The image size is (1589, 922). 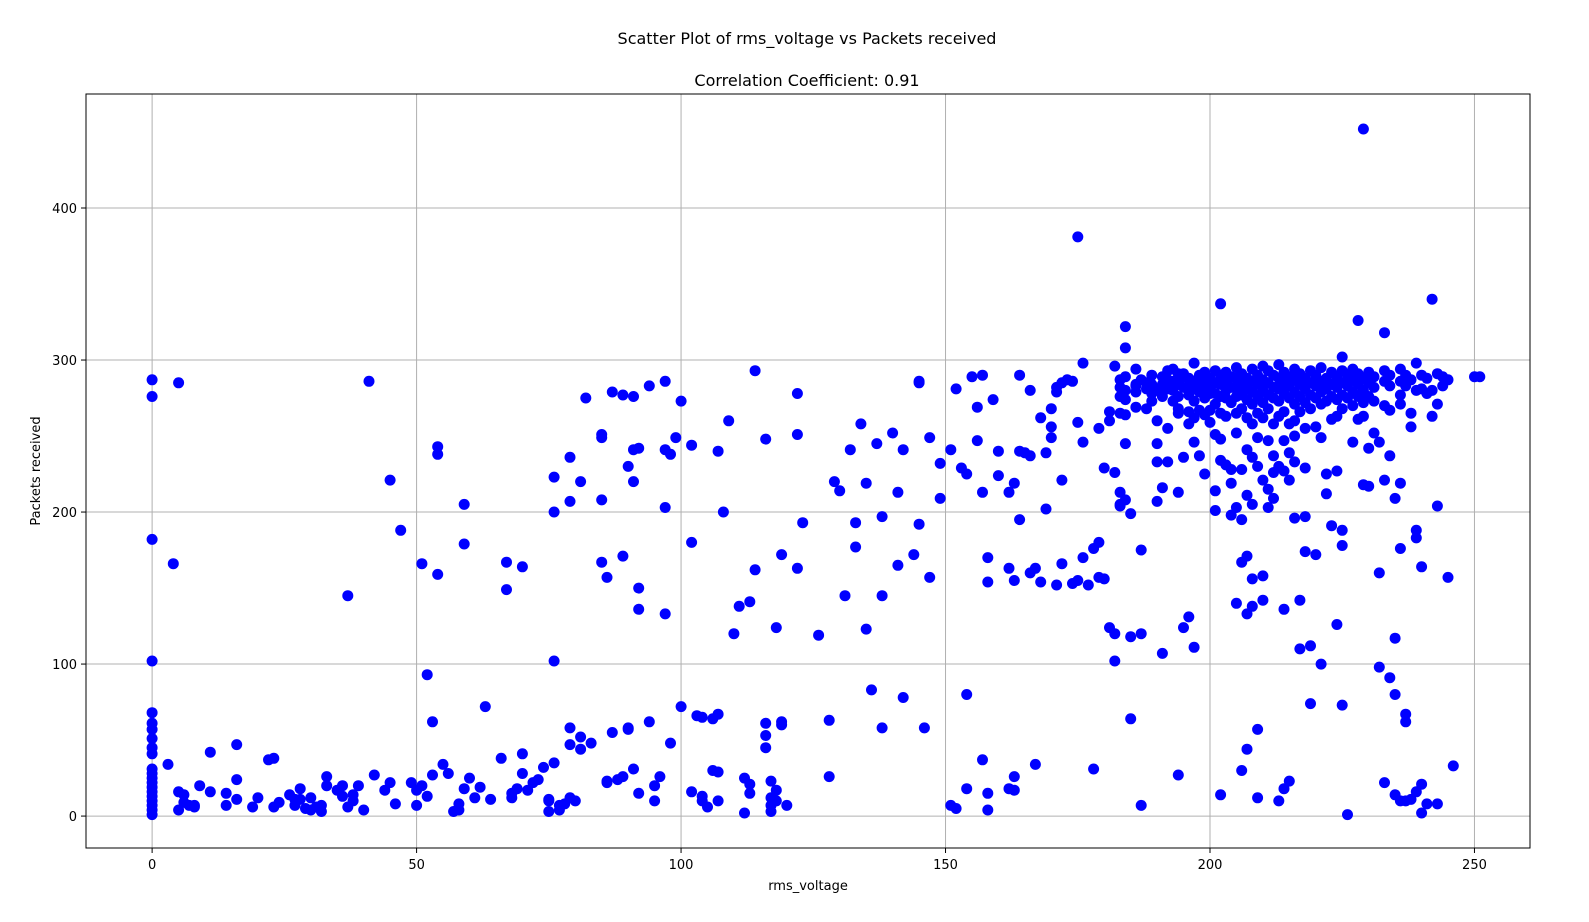 I want to click on x-tick-label: 250, so click(x=1474, y=865).